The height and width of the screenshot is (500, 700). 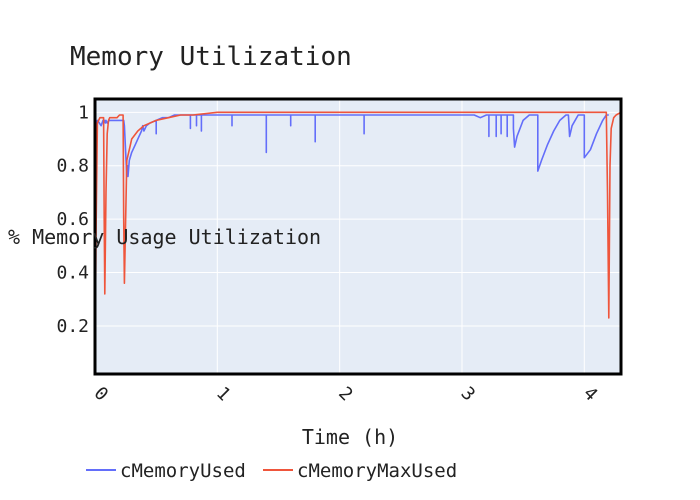 I want to click on legend: cMemoryUsed cMemoryMaxUsed, so click(x=271, y=471).